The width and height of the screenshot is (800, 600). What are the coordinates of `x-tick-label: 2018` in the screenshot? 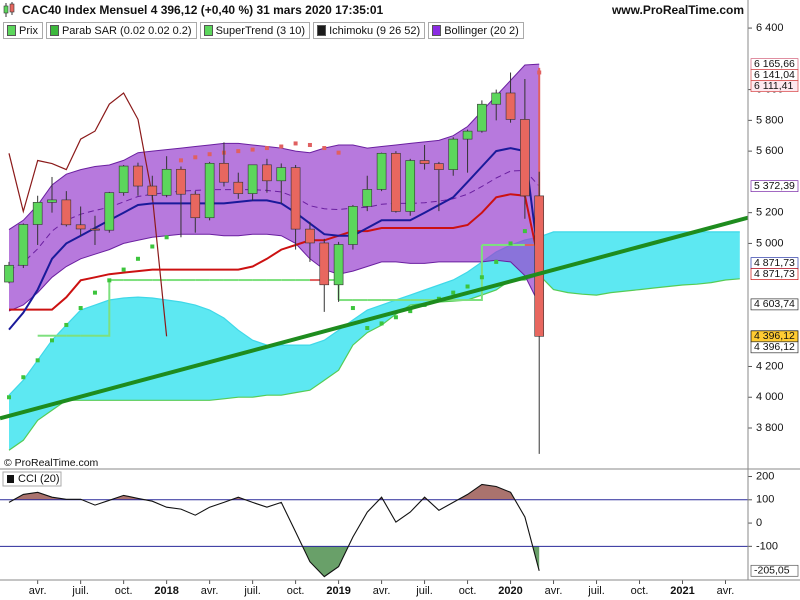 It's located at (166, 591).